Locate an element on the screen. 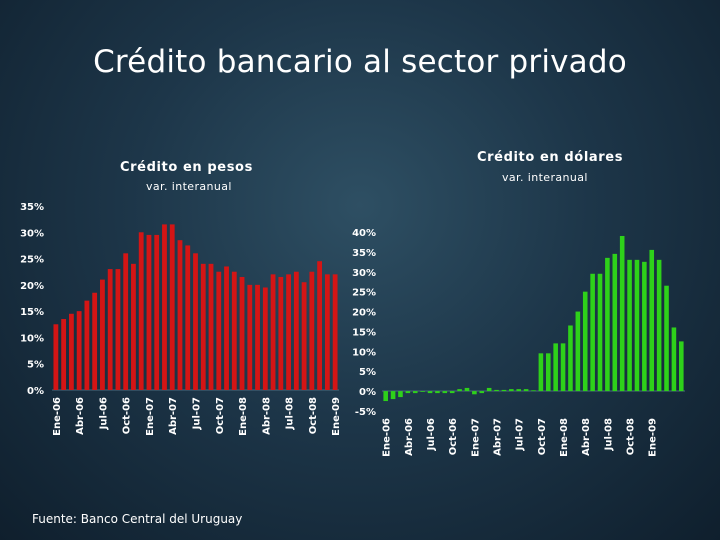 The width and height of the screenshot is (720, 540). pesos-ytick-label: 35% is located at coordinates (32, 207).